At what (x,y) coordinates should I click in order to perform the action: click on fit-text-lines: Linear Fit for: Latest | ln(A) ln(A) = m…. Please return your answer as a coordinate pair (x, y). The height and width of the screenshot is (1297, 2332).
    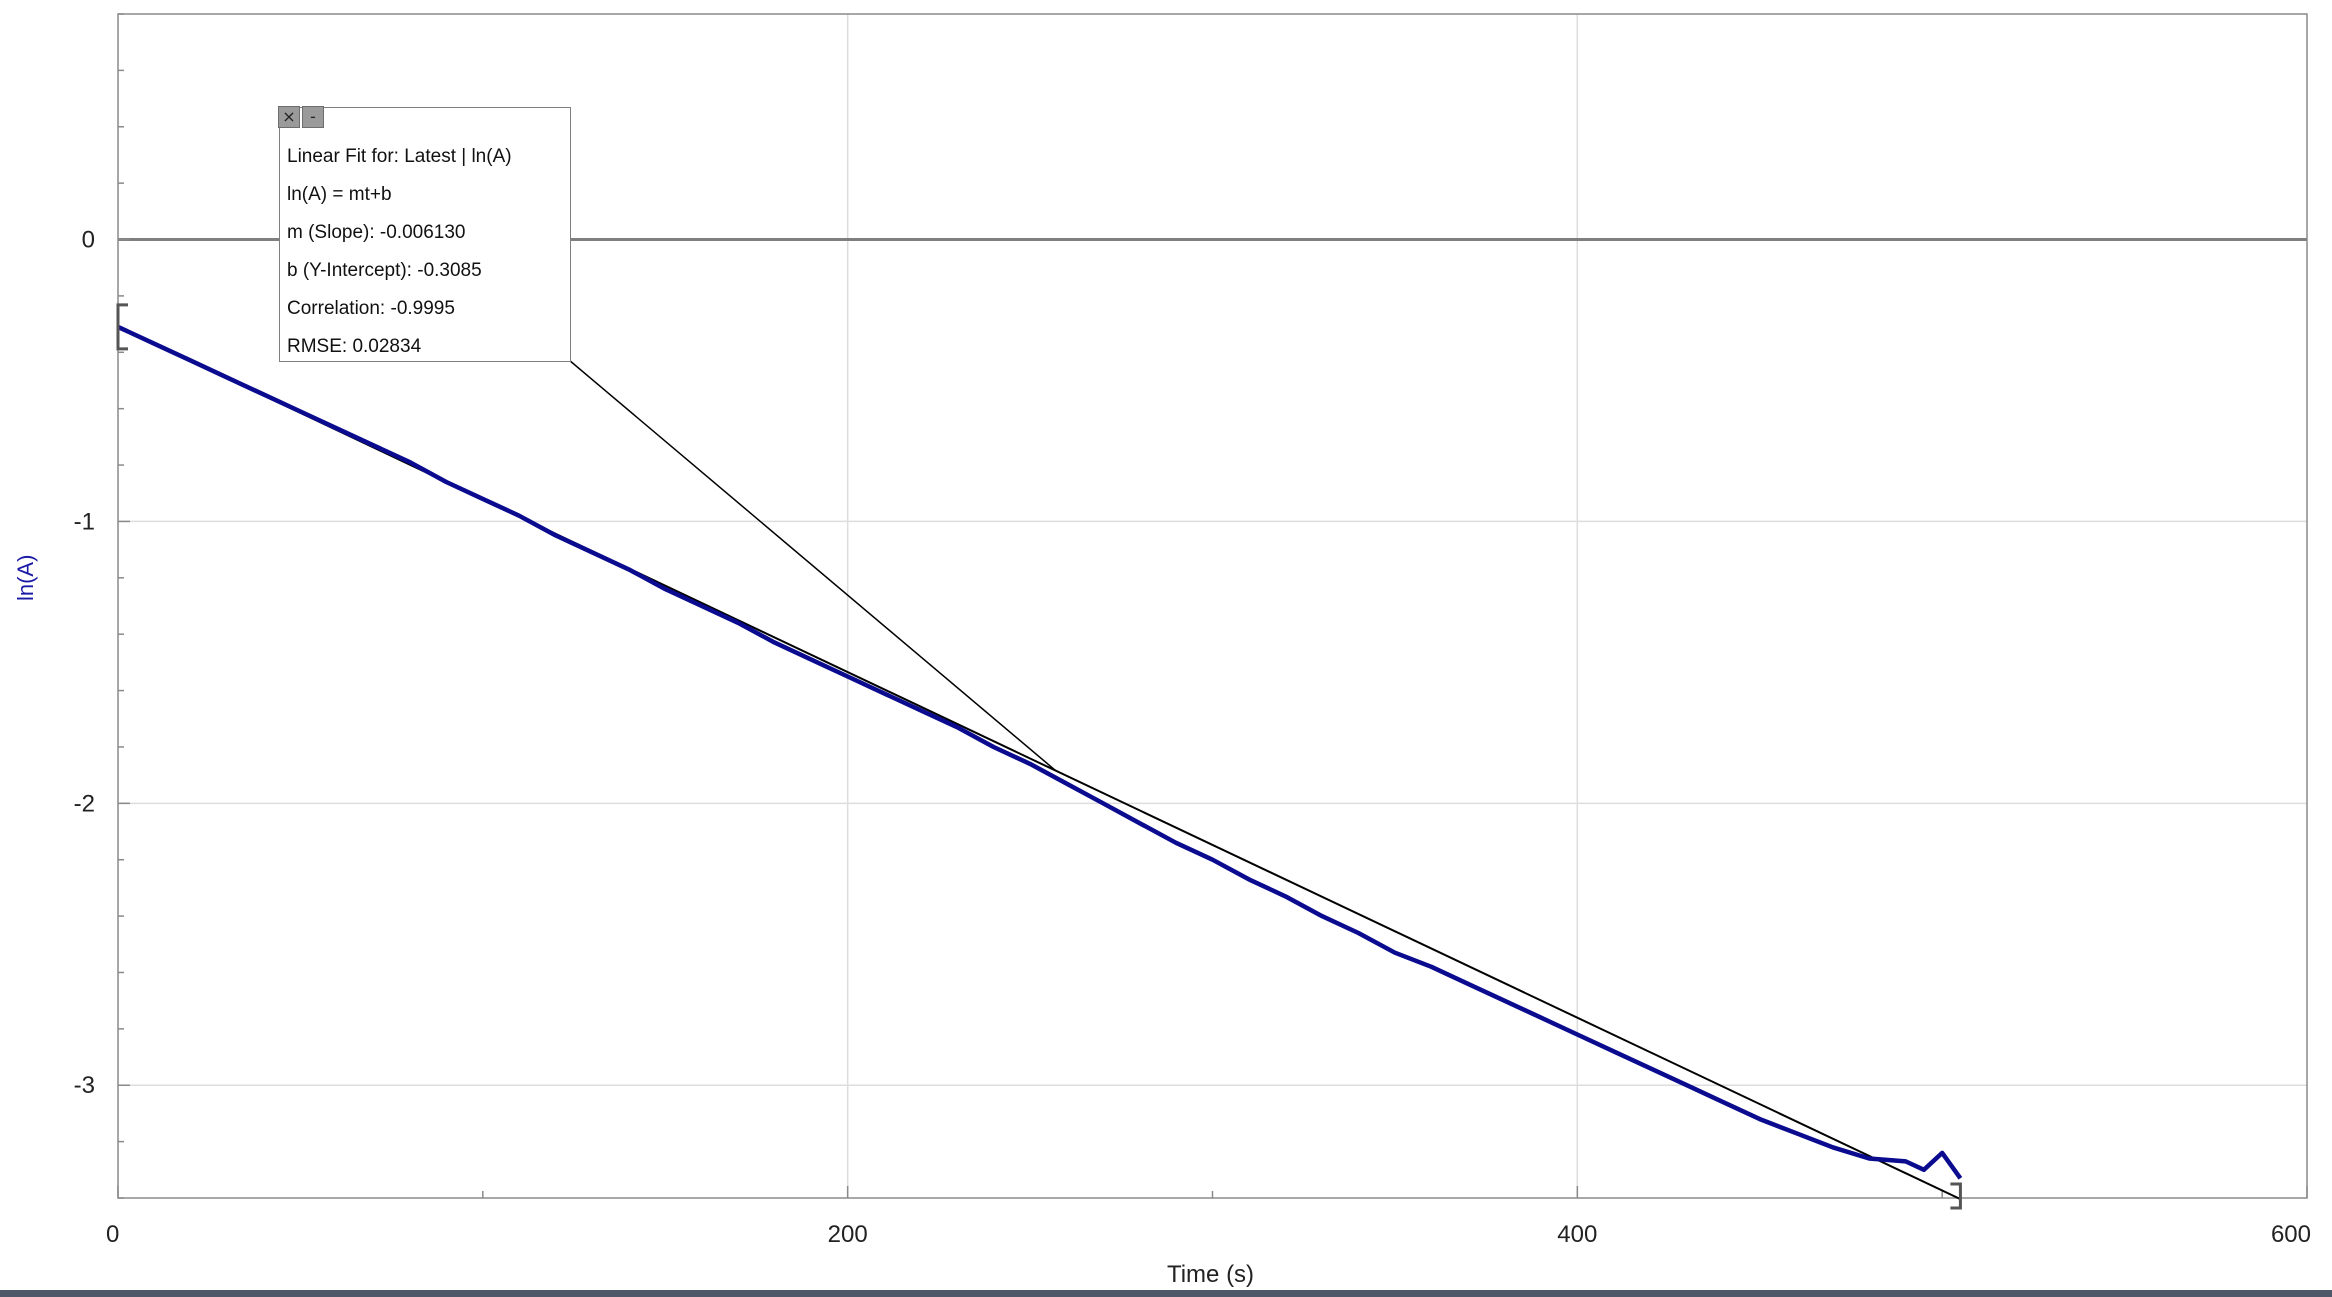
    Looking at the image, I should click on (399, 252).